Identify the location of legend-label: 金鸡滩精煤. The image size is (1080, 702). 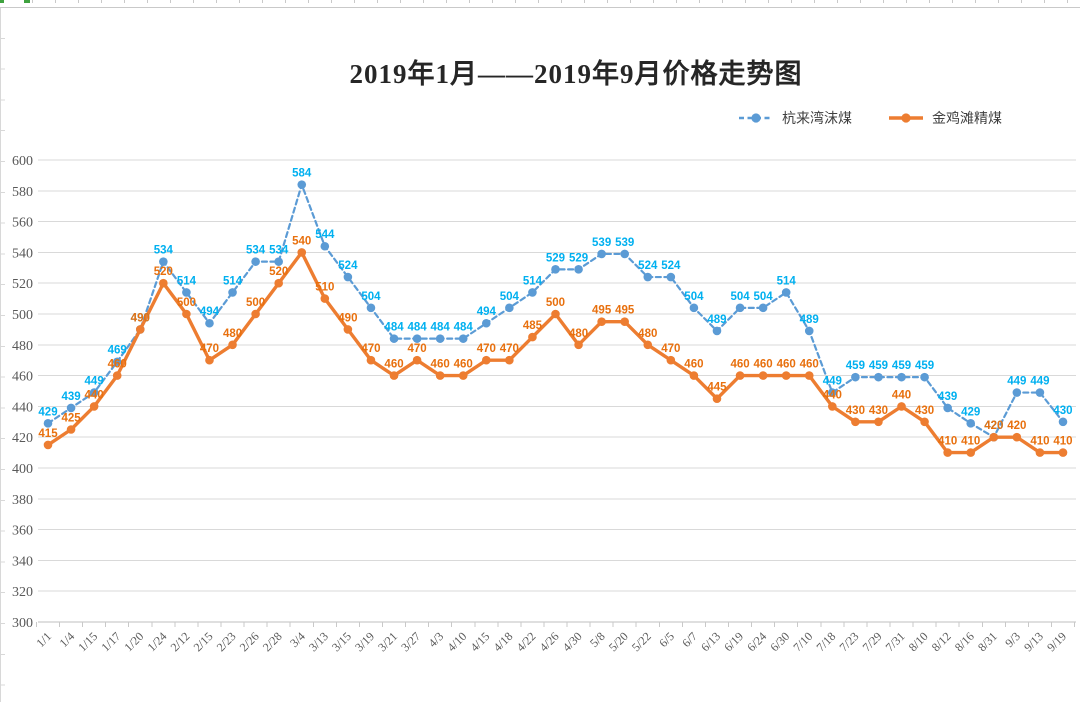
(967, 118).